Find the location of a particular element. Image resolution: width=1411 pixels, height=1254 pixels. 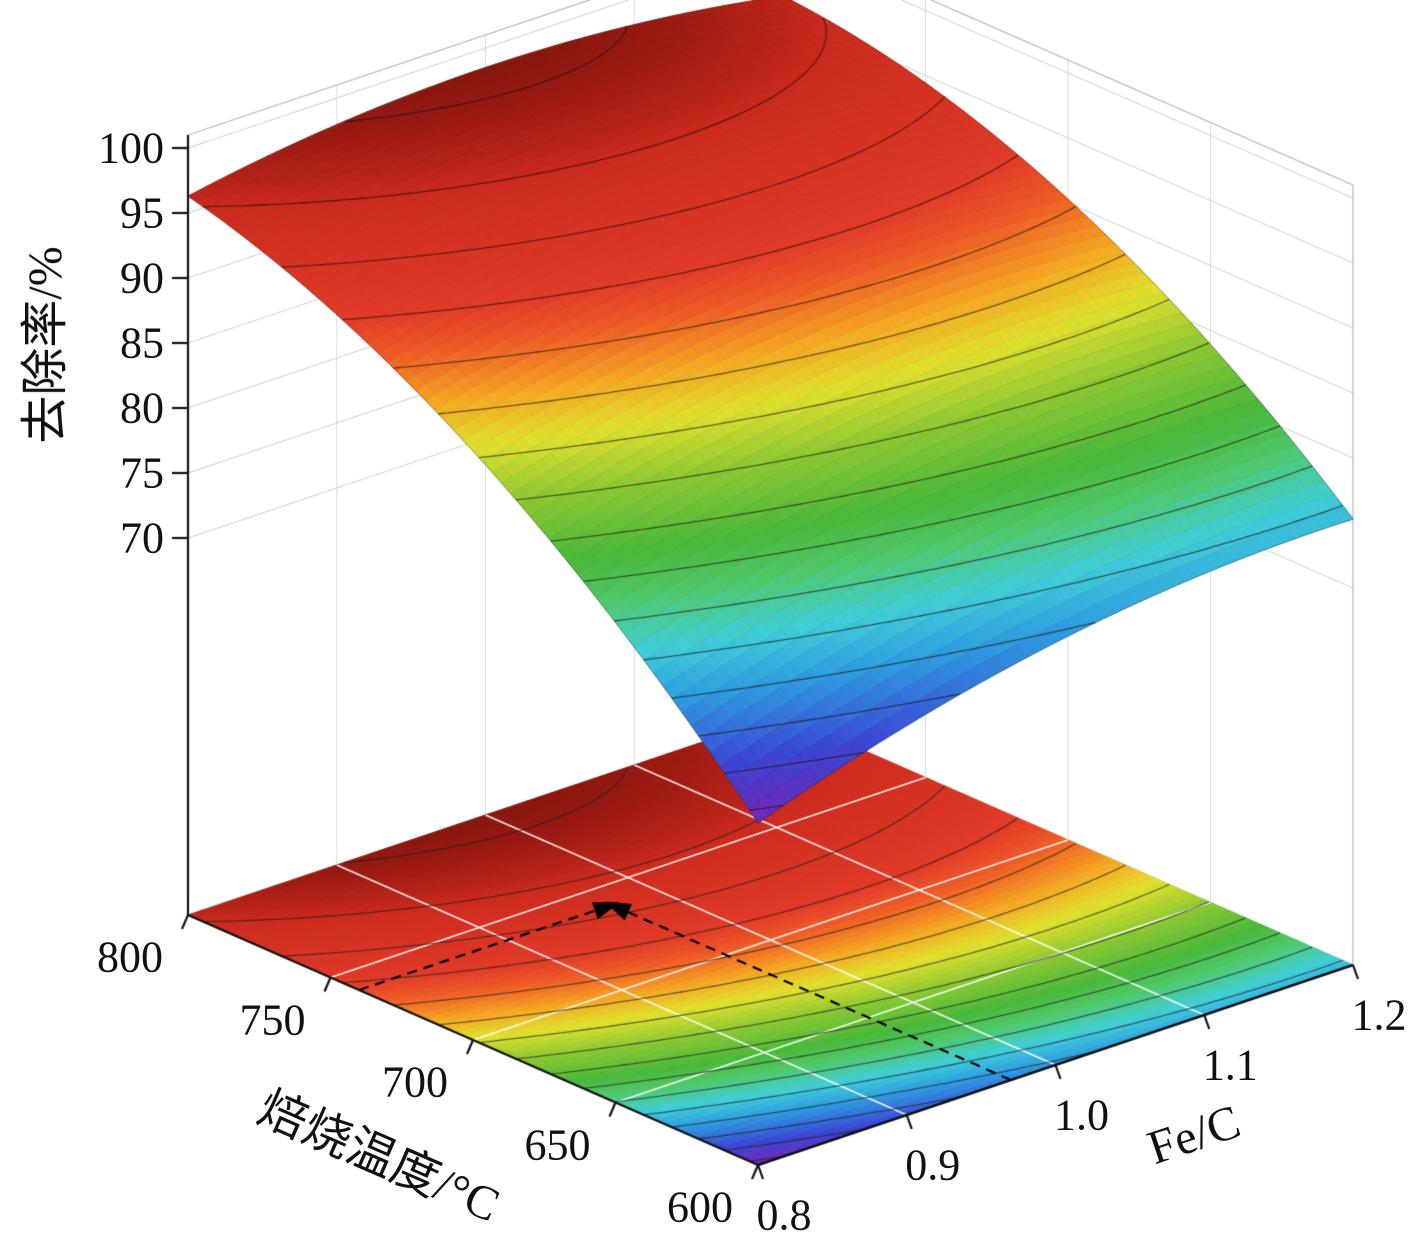

x-tick-label: 600 is located at coordinates (700, 1207).